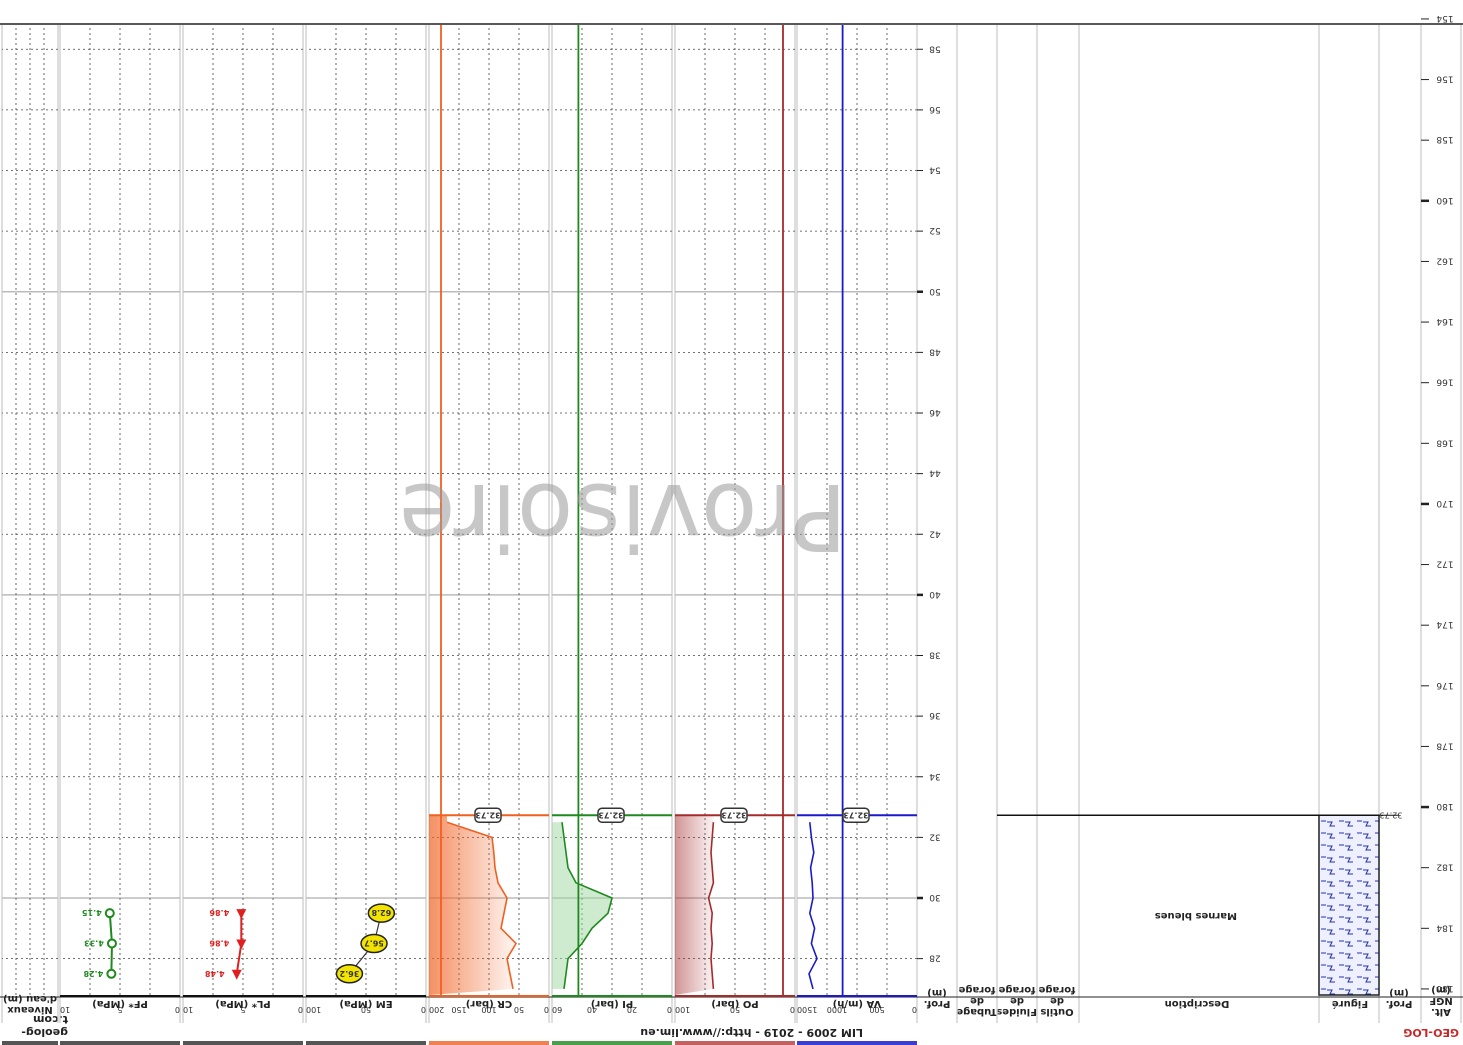 The height and width of the screenshot is (1045, 1463). What do you see at coordinates (1444, 79) in the screenshot?
I see `alt-tick-label: 156` at bounding box center [1444, 79].